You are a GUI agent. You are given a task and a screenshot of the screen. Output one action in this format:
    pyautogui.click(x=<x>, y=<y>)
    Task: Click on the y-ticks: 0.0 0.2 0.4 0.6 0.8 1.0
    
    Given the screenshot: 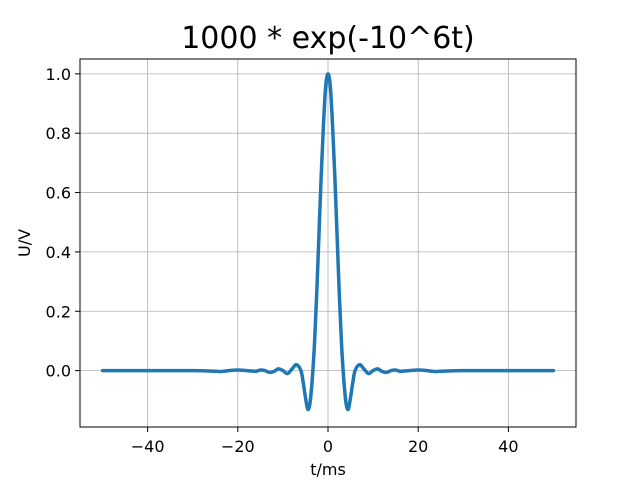 What is the action you would take?
    pyautogui.click(x=63, y=223)
    